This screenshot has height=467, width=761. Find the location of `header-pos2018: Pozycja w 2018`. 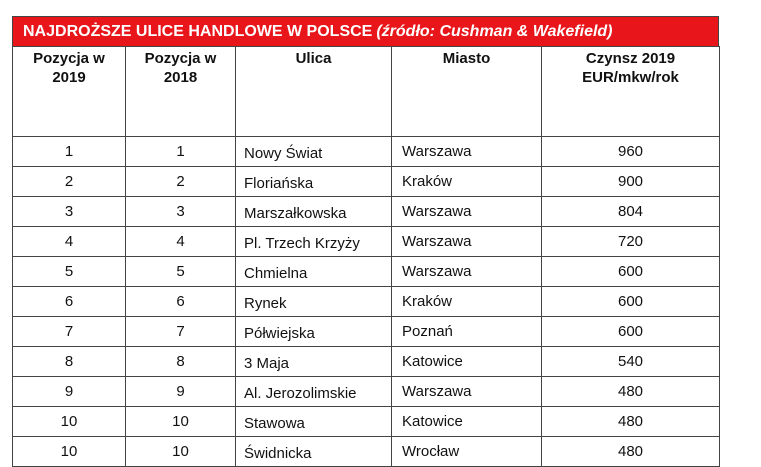

header-pos2018: Pozycja w 2018 is located at coordinates (180, 91).